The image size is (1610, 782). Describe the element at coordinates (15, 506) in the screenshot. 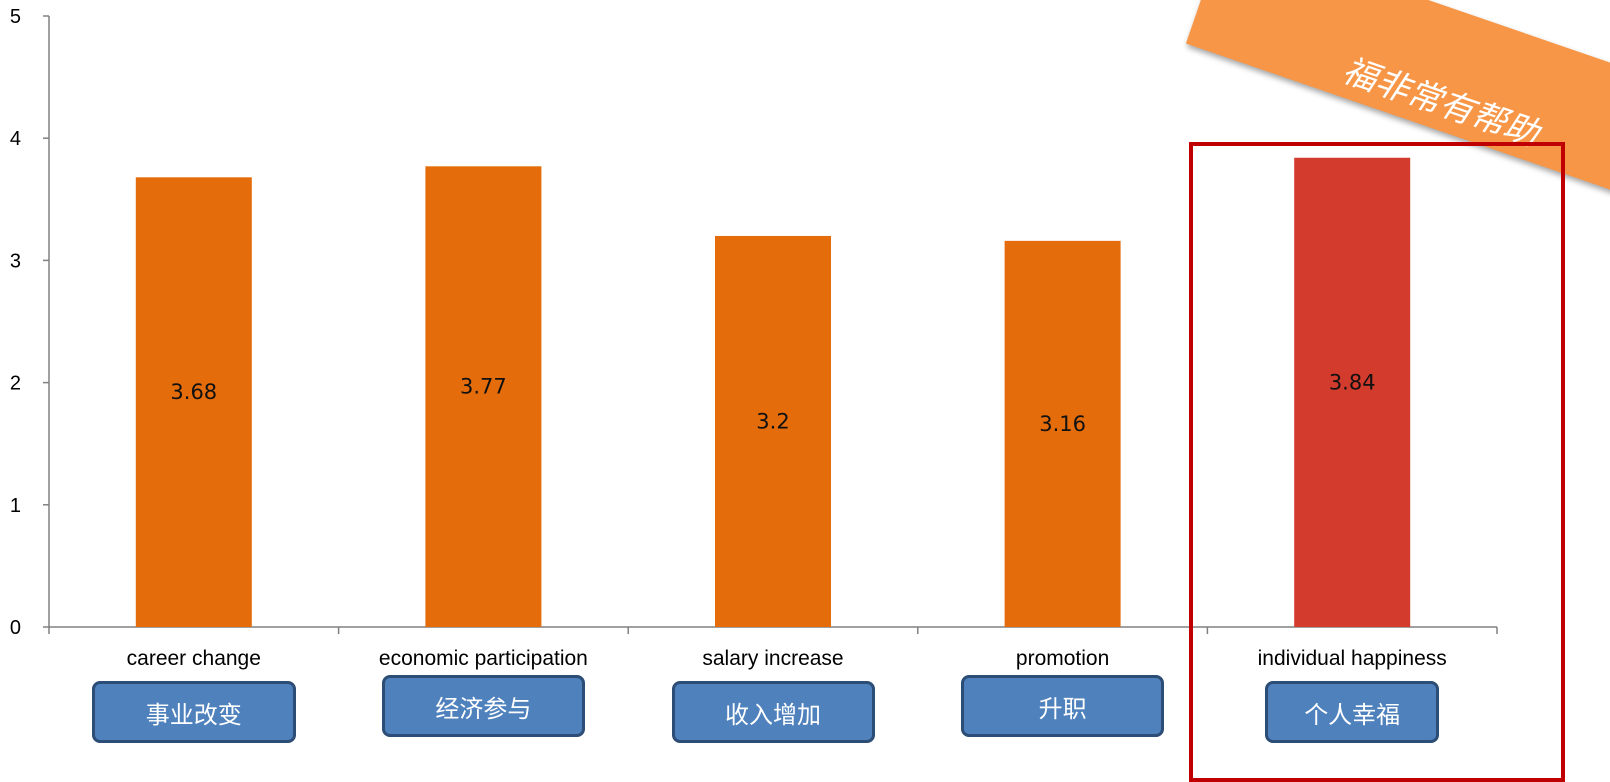

I see `y-tick-label: 1` at that location.